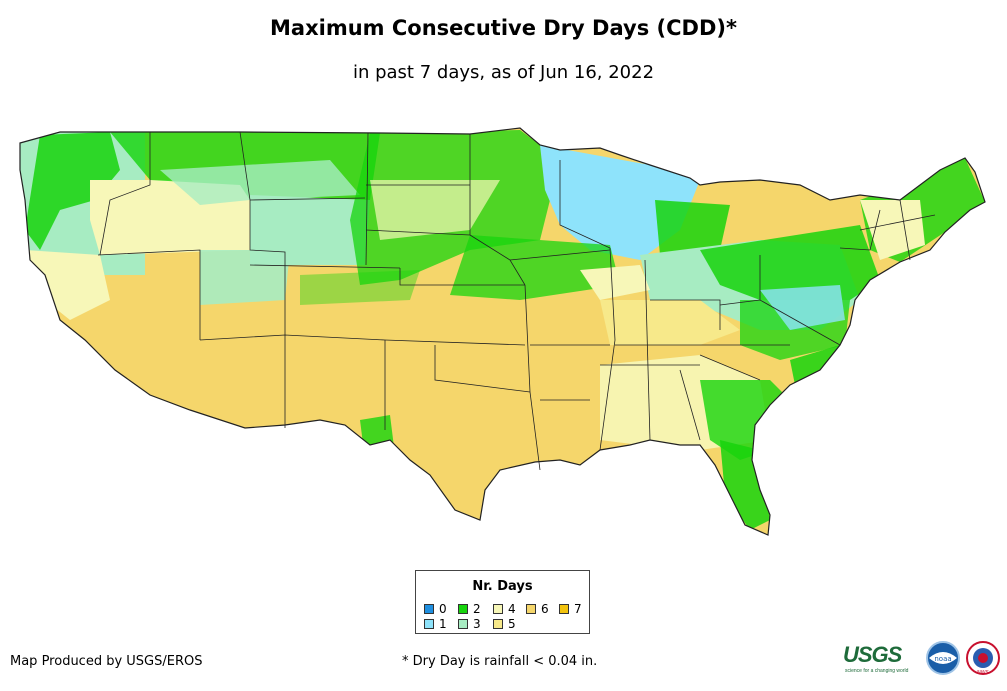 The width and height of the screenshot is (1007, 691). Describe the element at coordinates (512, 609) in the screenshot. I see `legend-label-4: 4` at that location.